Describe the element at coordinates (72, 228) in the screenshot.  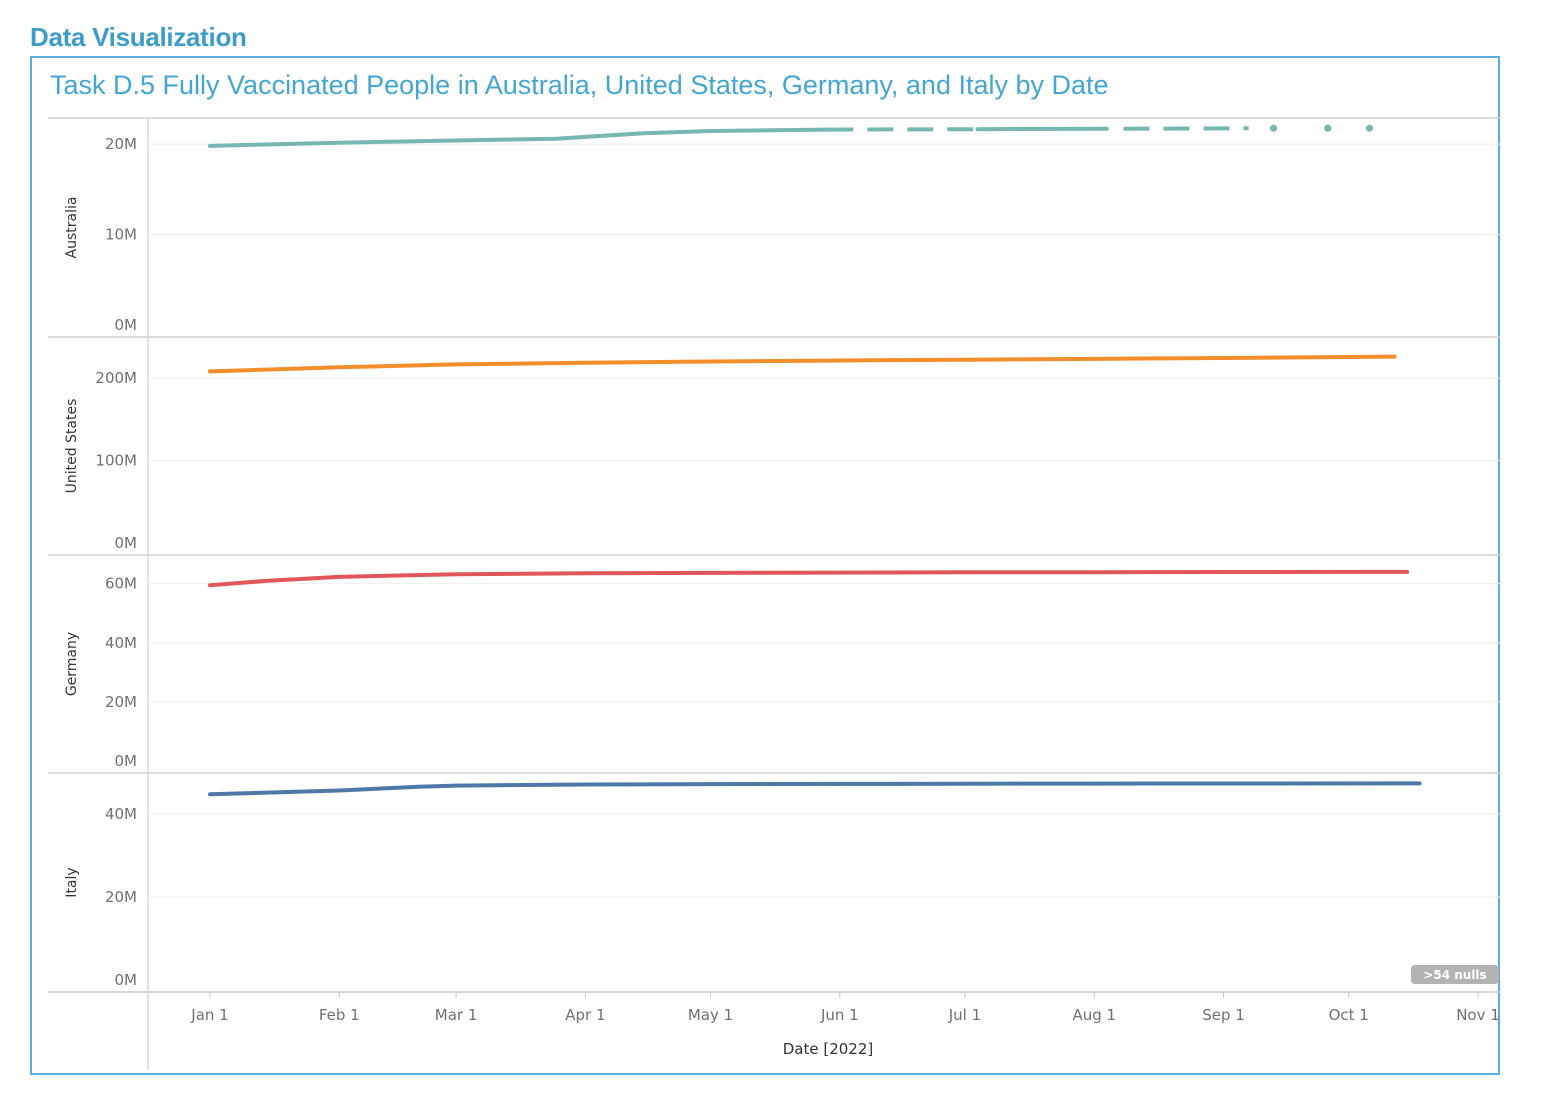
I see `row-label-australia: Australia` at that location.